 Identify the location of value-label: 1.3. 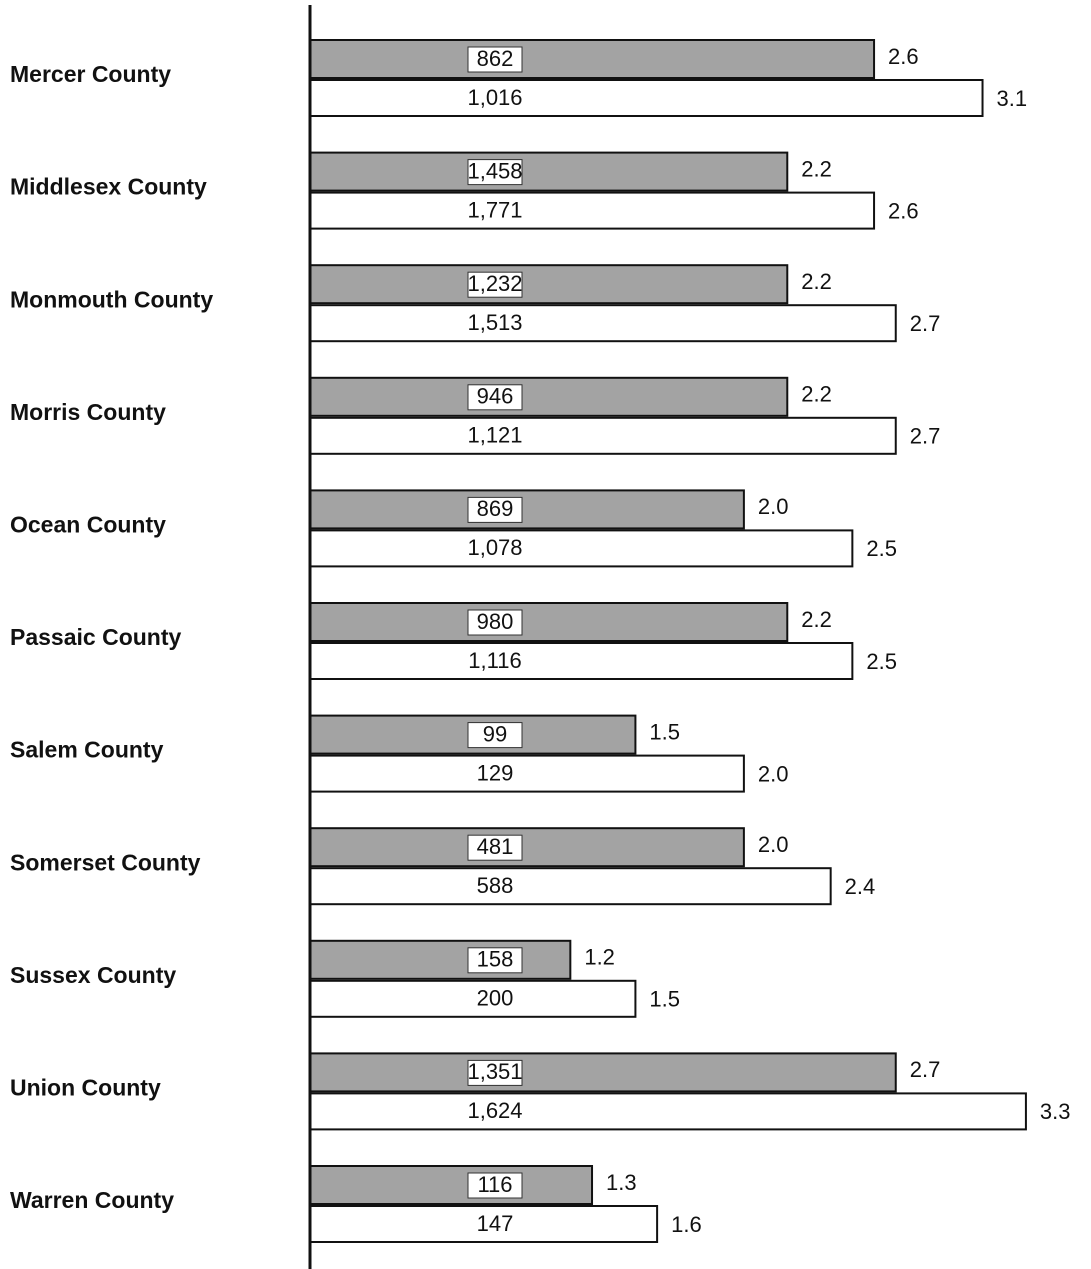
(621, 1182).